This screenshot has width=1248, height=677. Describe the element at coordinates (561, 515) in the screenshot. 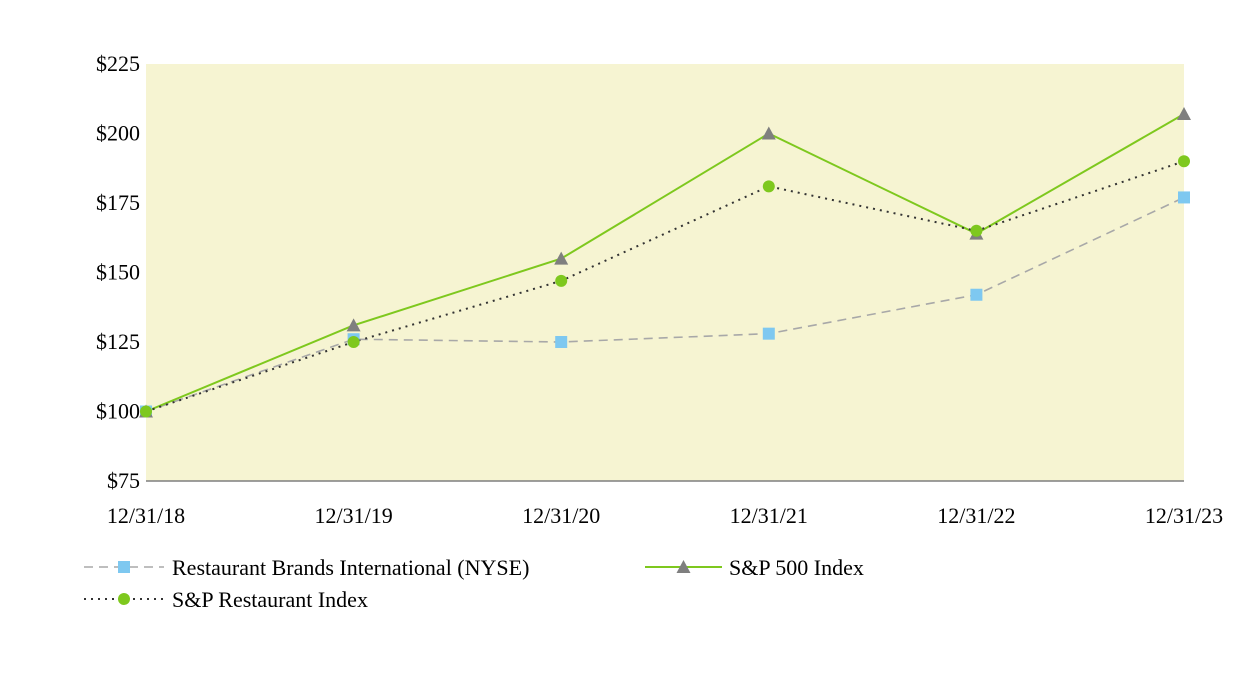

I see `x-tick-label: 12/31/20` at that location.